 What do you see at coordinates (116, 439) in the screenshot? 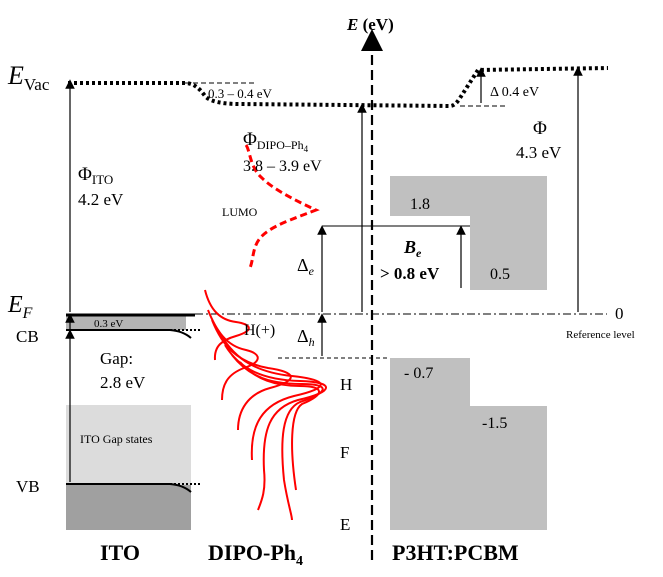
I see `ito-gap-states-label: ITO Gap states` at bounding box center [116, 439].